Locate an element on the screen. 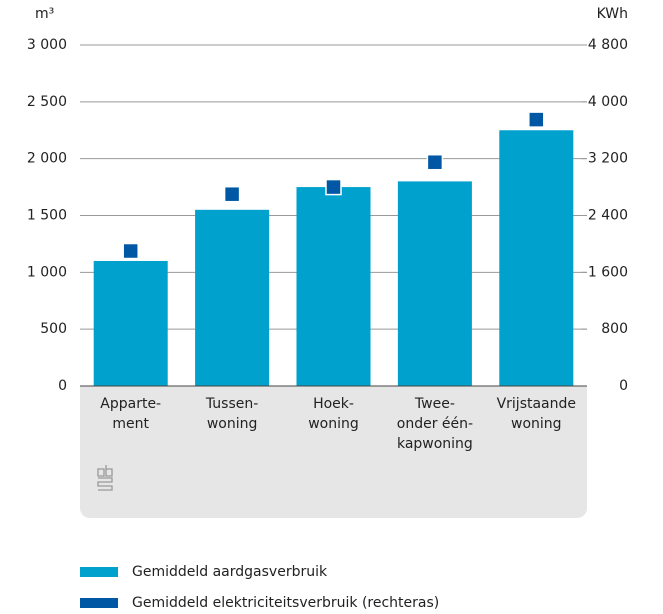  y-tick-label: 1 500 is located at coordinates (47, 216).